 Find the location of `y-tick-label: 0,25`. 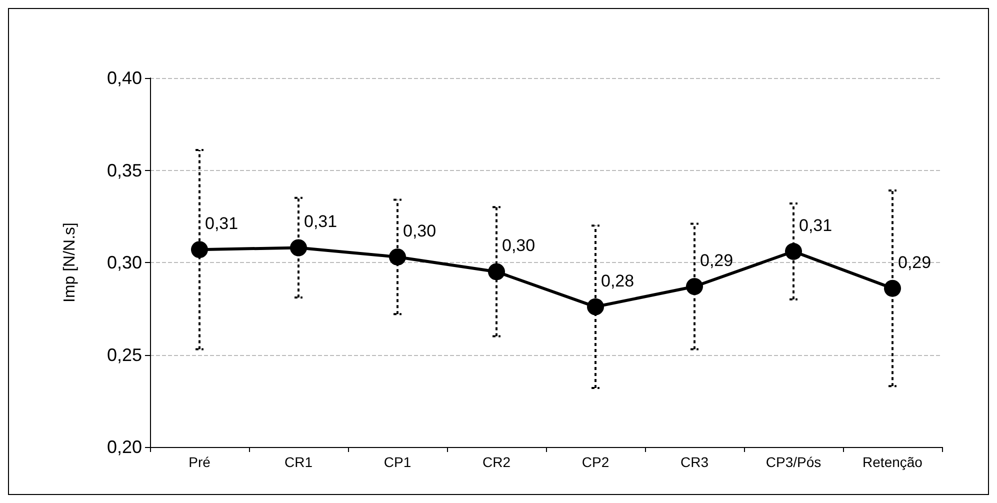

y-tick-label: 0,25 is located at coordinates (124, 354).